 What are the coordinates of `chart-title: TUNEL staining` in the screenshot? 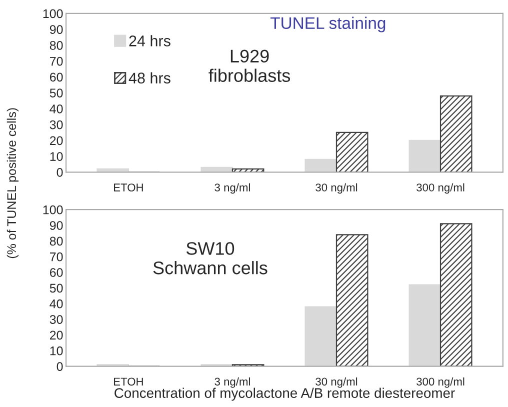 It's located at (328, 24).